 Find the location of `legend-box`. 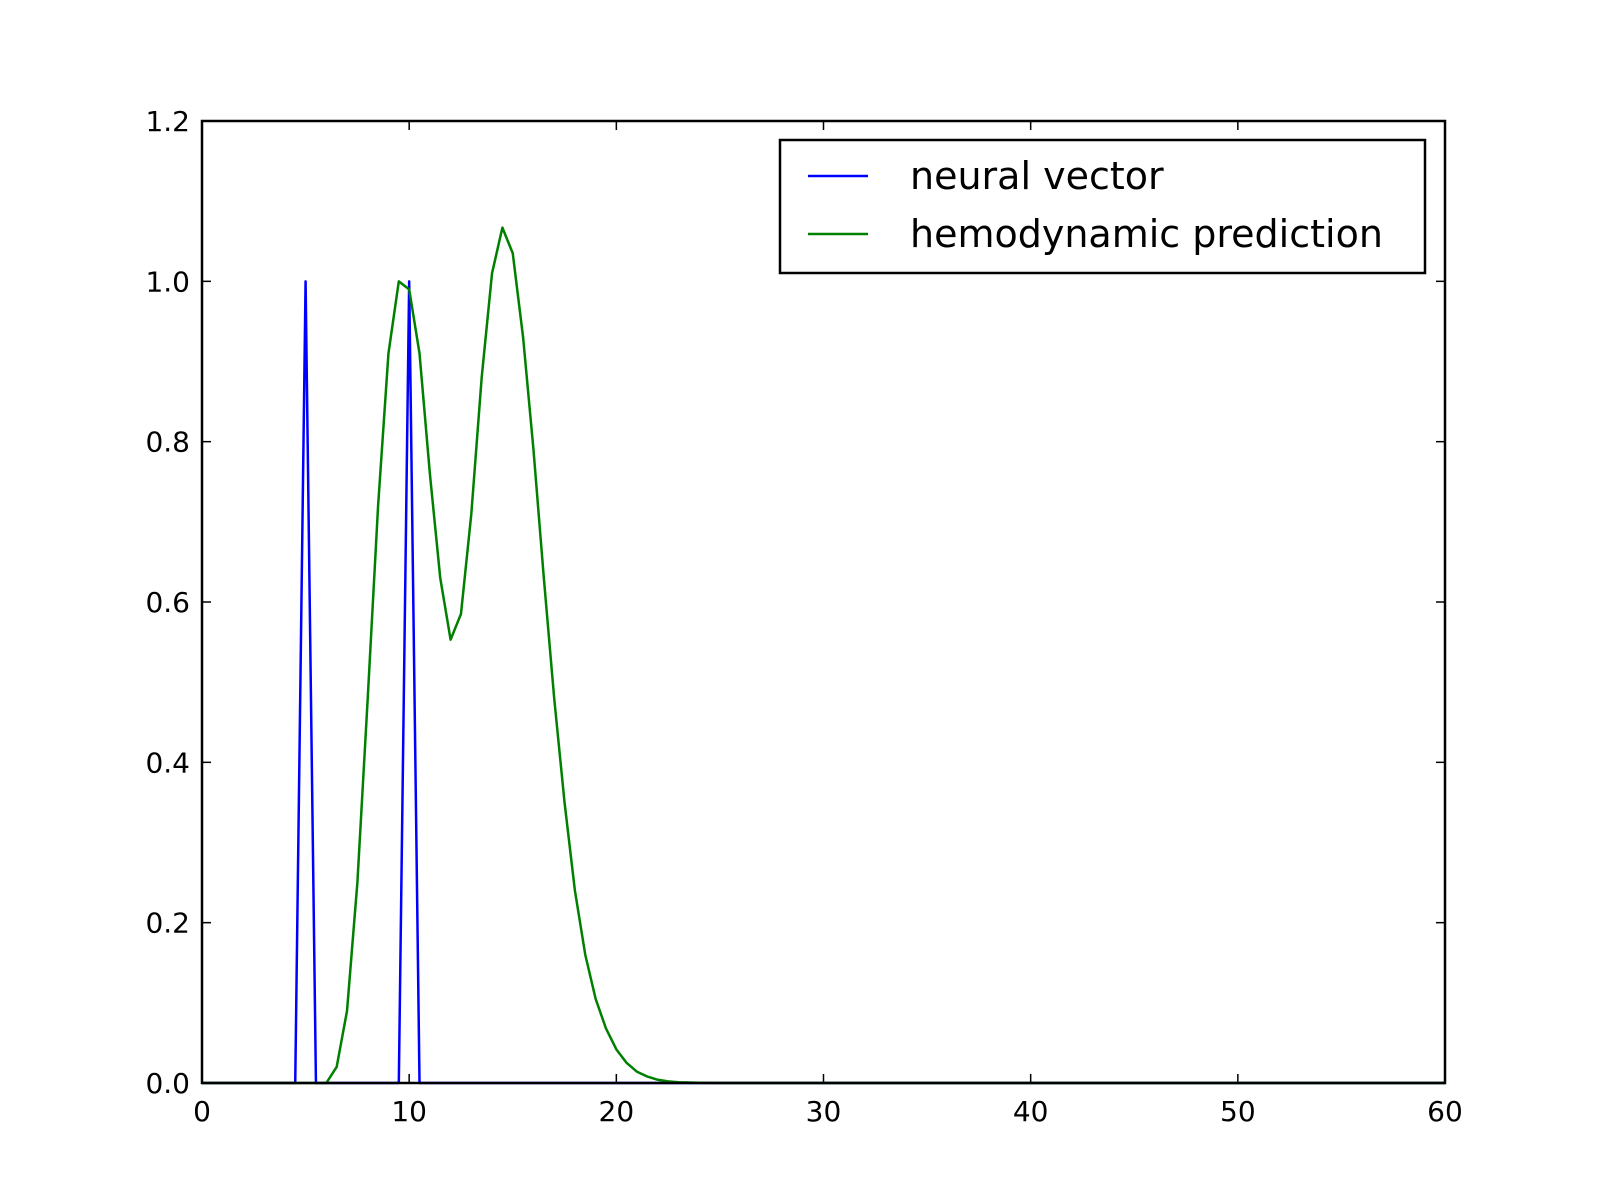

legend-box is located at coordinates (1102, 206).